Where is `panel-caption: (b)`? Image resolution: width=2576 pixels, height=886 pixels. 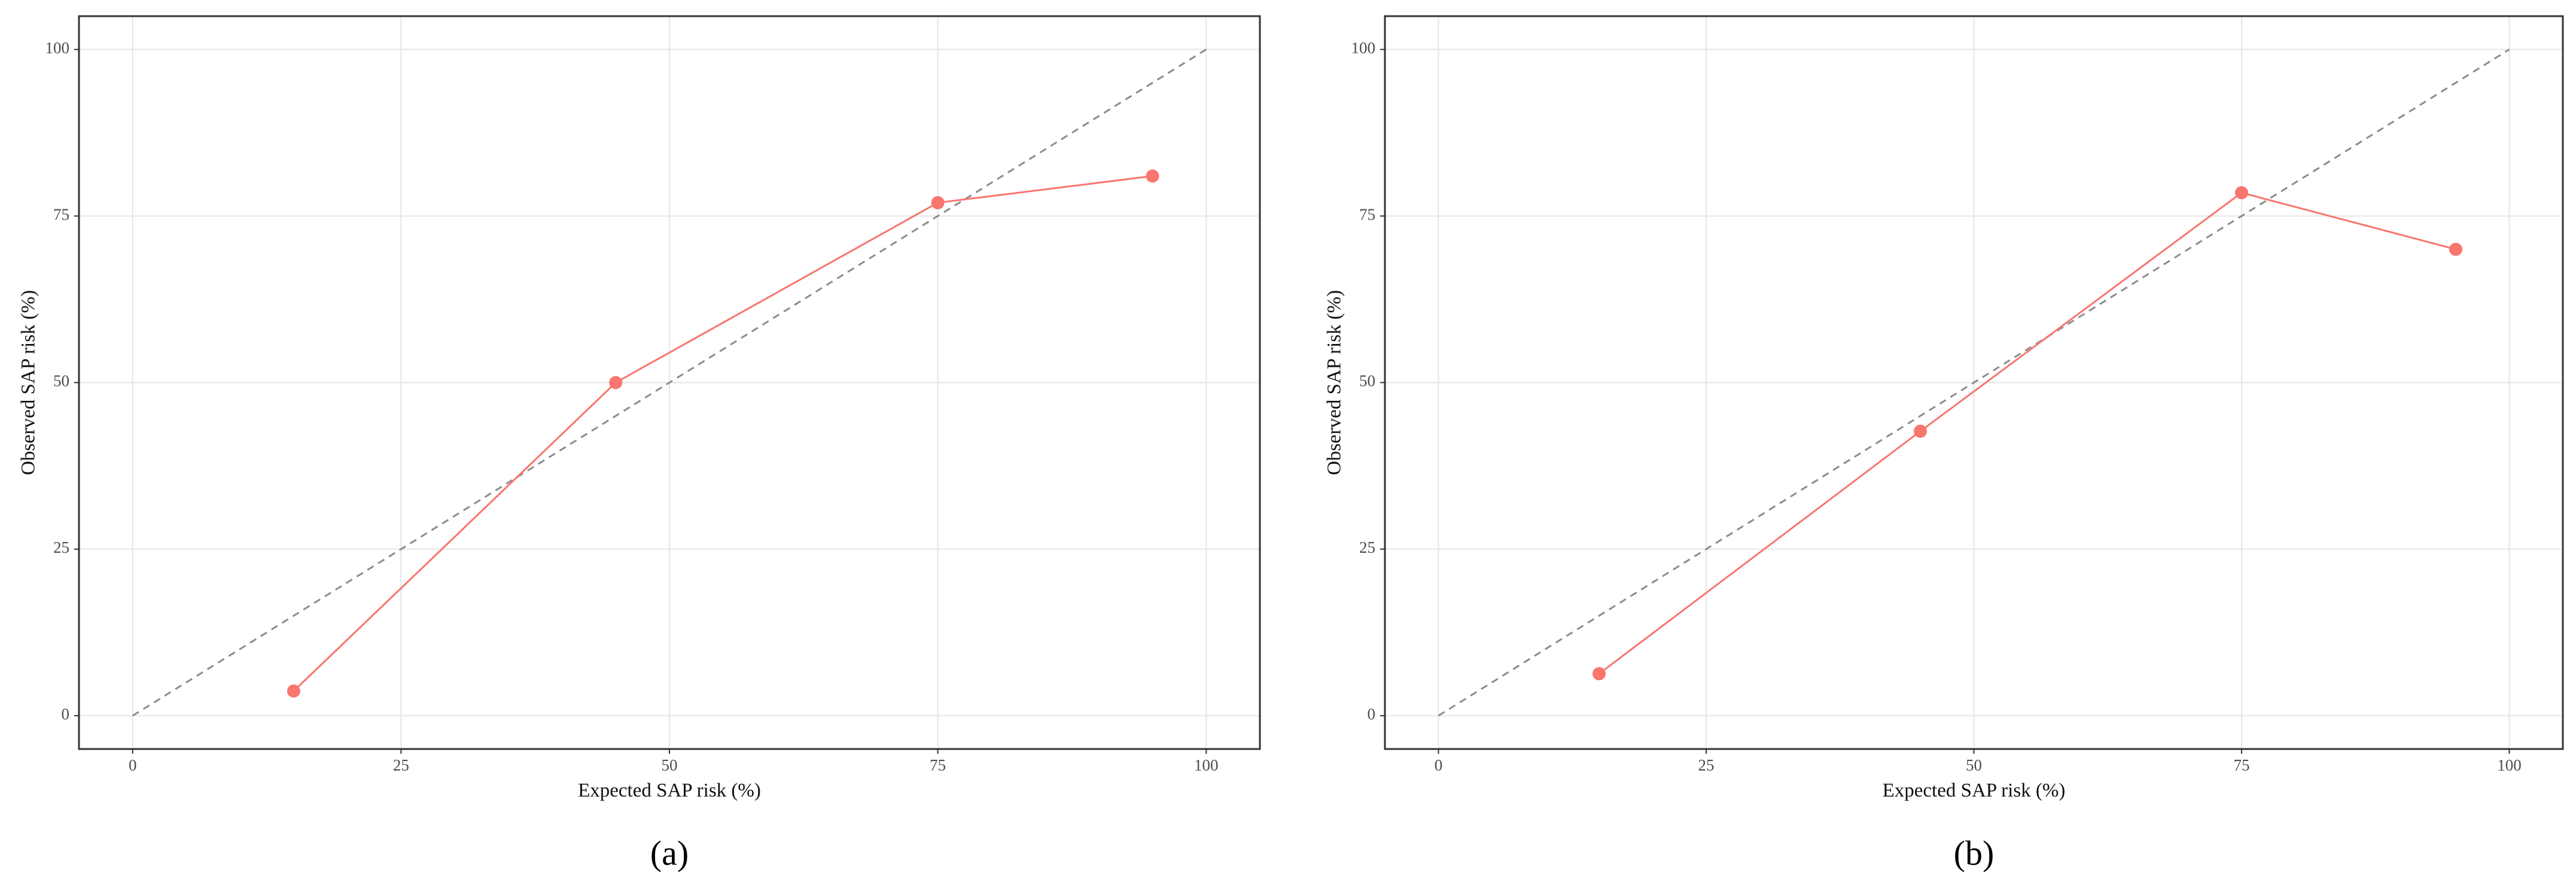
panel-caption: (b) is located at coordinates (1974, 852).